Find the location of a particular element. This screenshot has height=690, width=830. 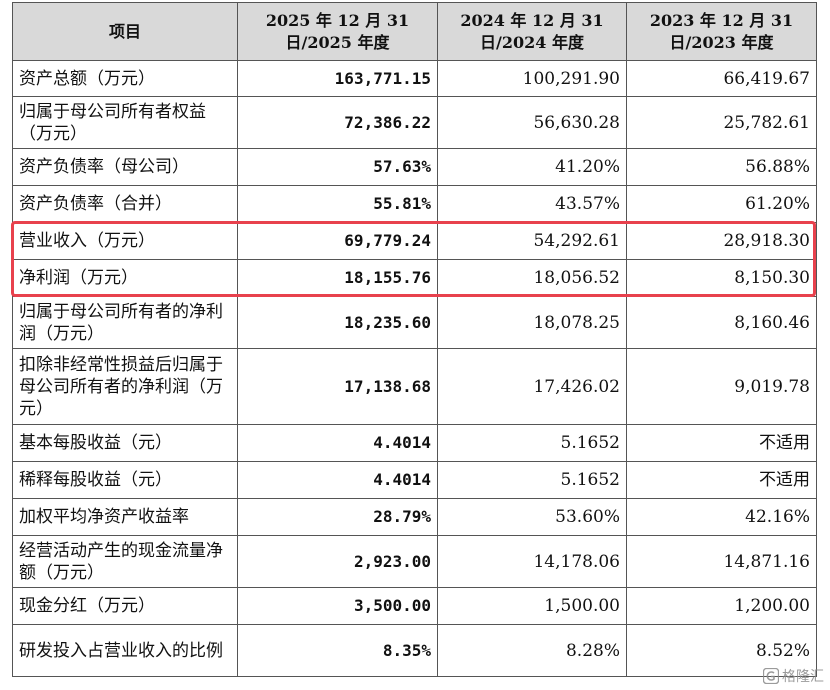

value-2024: 8.28% is located at coordinates (532, 650).